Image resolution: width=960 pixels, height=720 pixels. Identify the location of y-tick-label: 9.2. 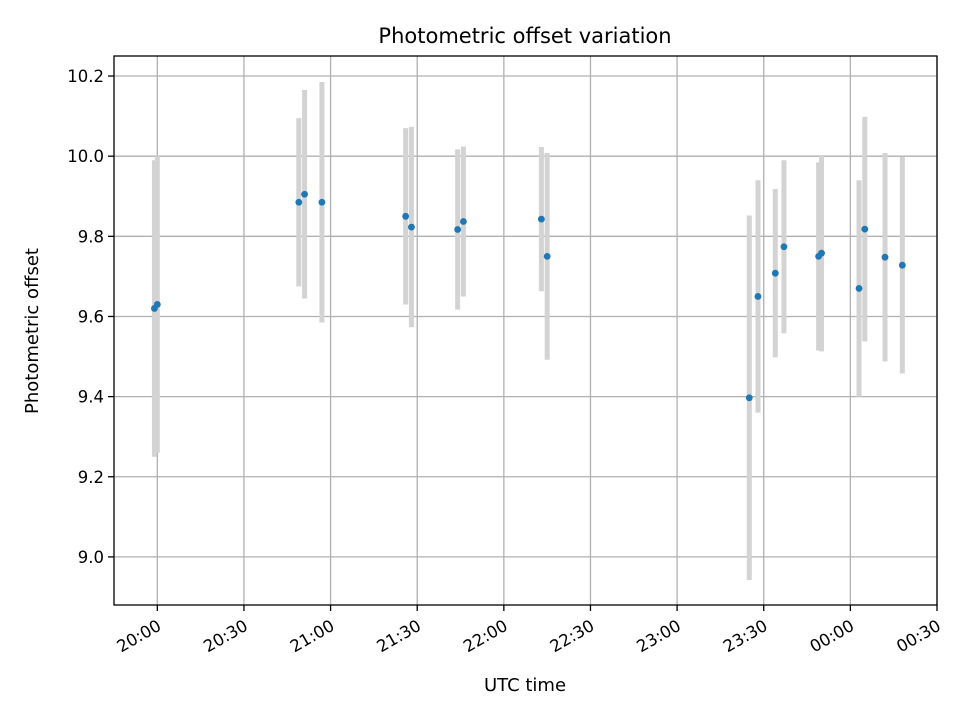
(91, 477).